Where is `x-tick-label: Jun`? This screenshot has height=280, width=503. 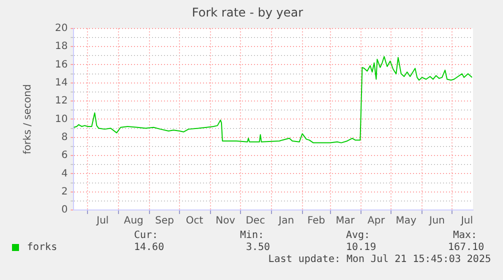
x-tick-label: Jun is located at coordinates (436, 221).